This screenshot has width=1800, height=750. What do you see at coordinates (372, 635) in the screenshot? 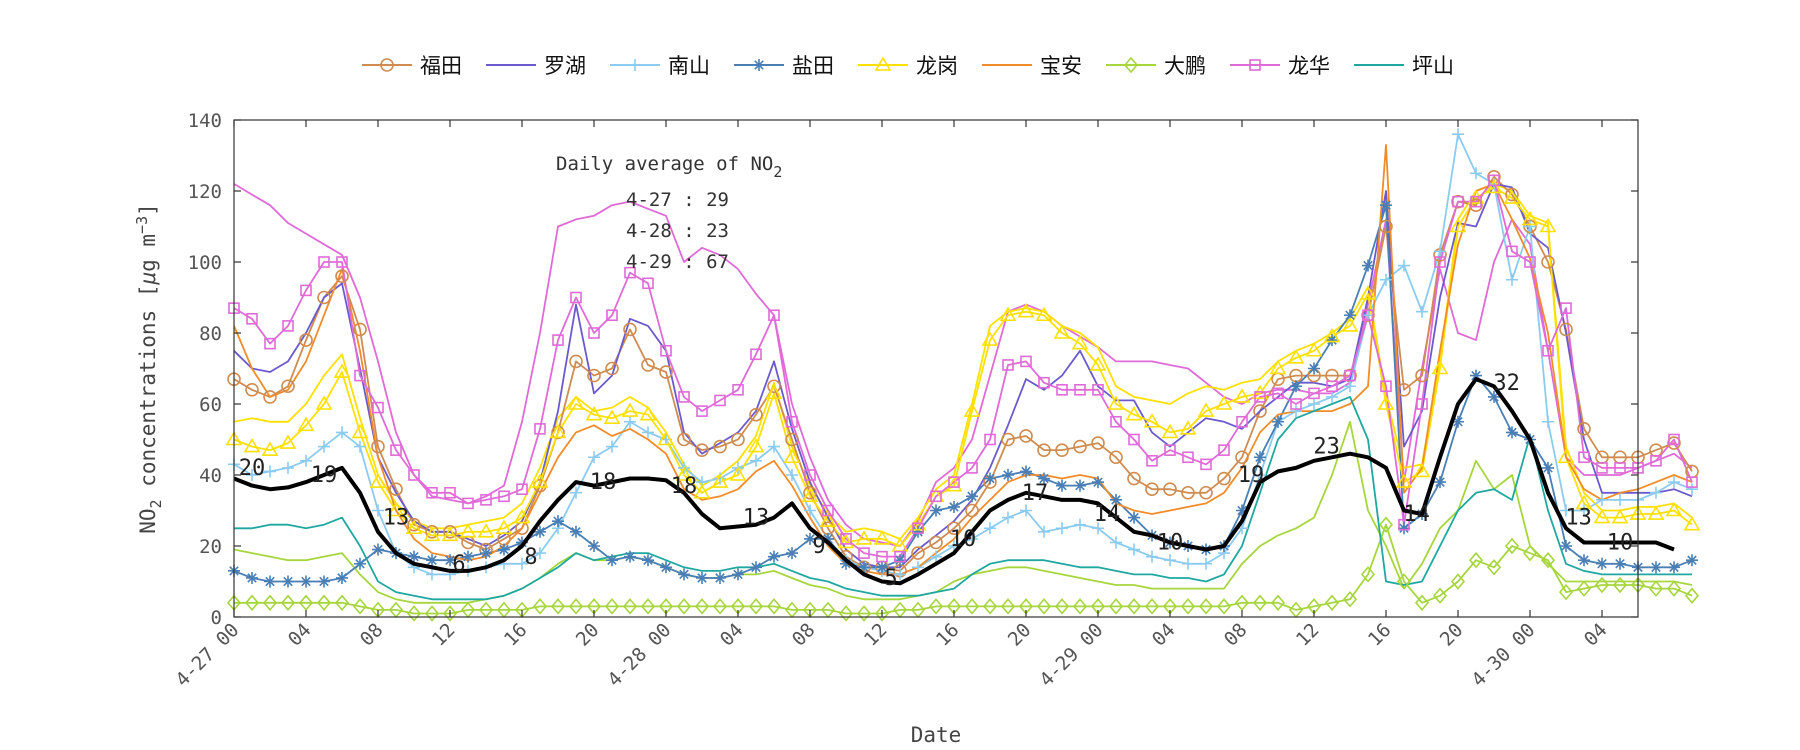
I see `x-tick-label: 08` at bounding box center [372, 635].